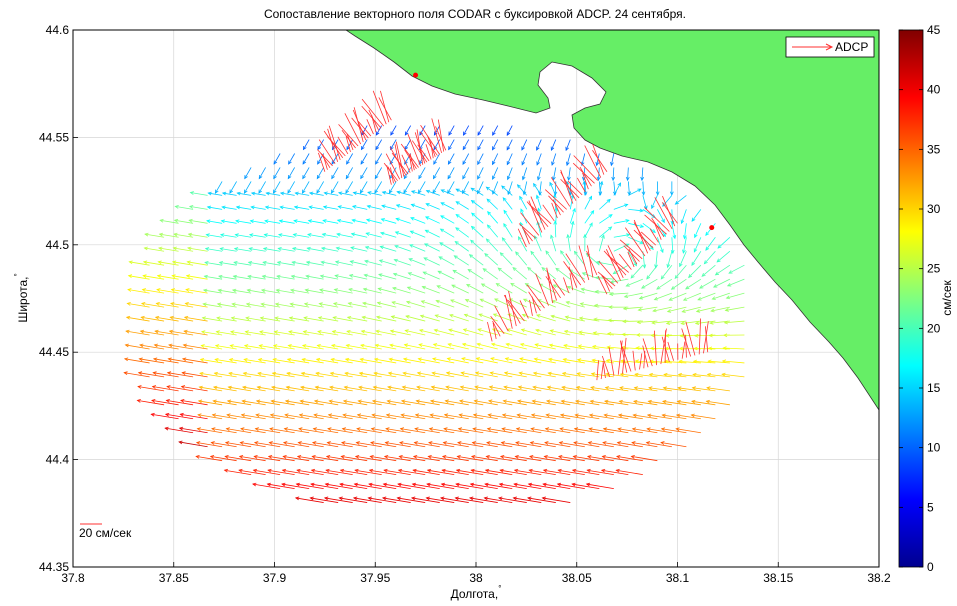 This screenshot has width=957, height=606. What do you see at coordinates (934, 90) in the screenshot?
I see `colorbar-tick-label: 40` at bounding box center [934, 90].